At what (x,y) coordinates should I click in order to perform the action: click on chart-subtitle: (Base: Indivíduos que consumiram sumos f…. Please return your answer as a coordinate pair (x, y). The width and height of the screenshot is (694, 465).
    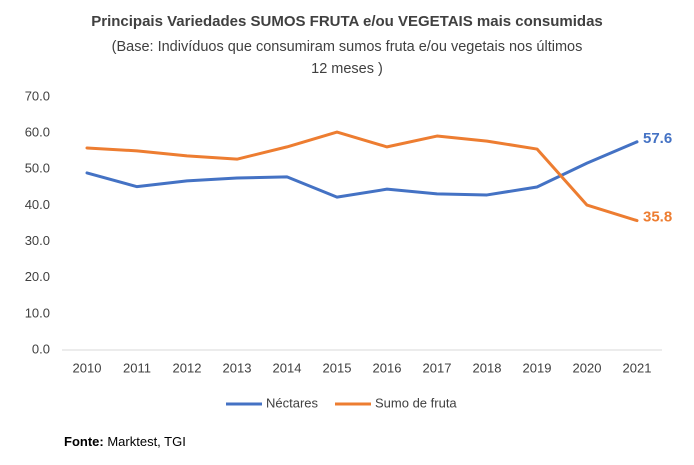
    Looking at the image, I should click on (347, 47).